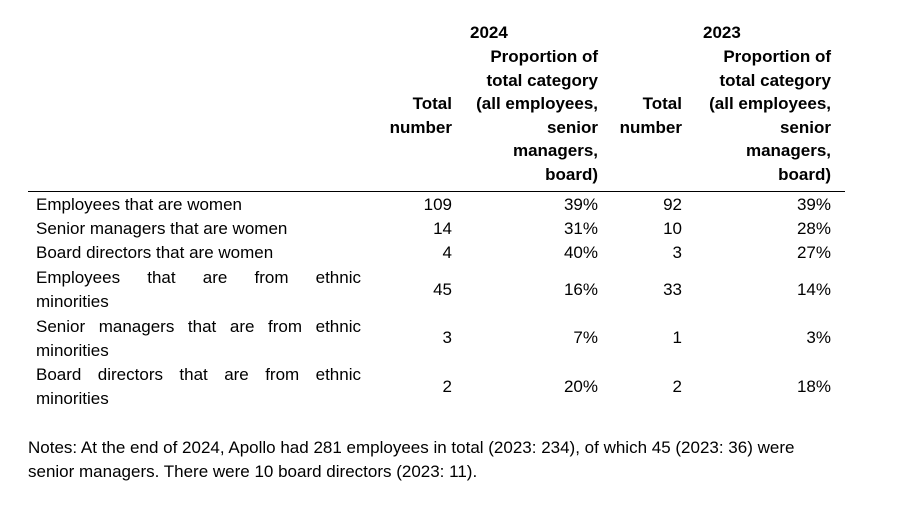 This screenshot has width=903, height=505. What do you see at coordinates (672, 289) in the screenshot?
I see `cell-total-2023: 33` at bounding box center [672, 289].